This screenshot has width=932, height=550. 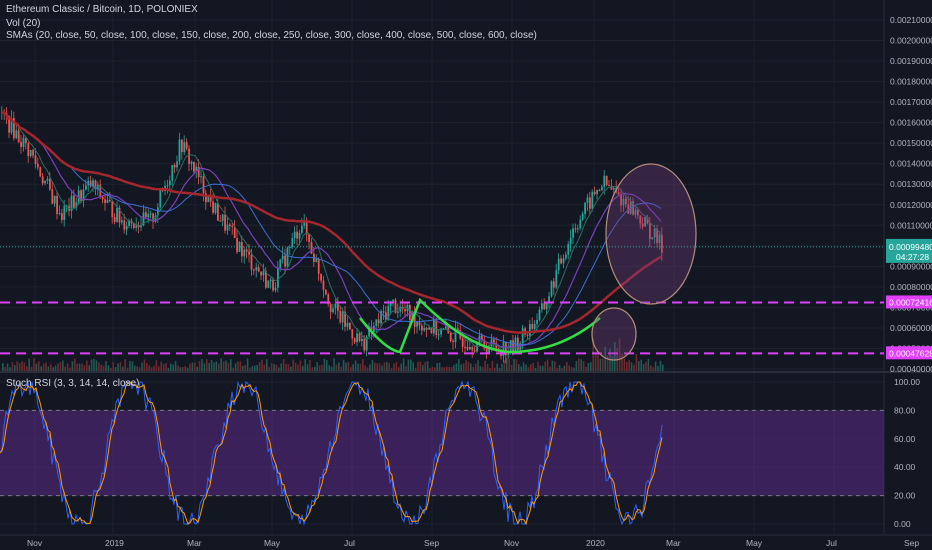 What do you see at coordinates (23, 23) in the screenshot?
I see `volume-legend: Vol (20)` at bounding box center [23, 23].